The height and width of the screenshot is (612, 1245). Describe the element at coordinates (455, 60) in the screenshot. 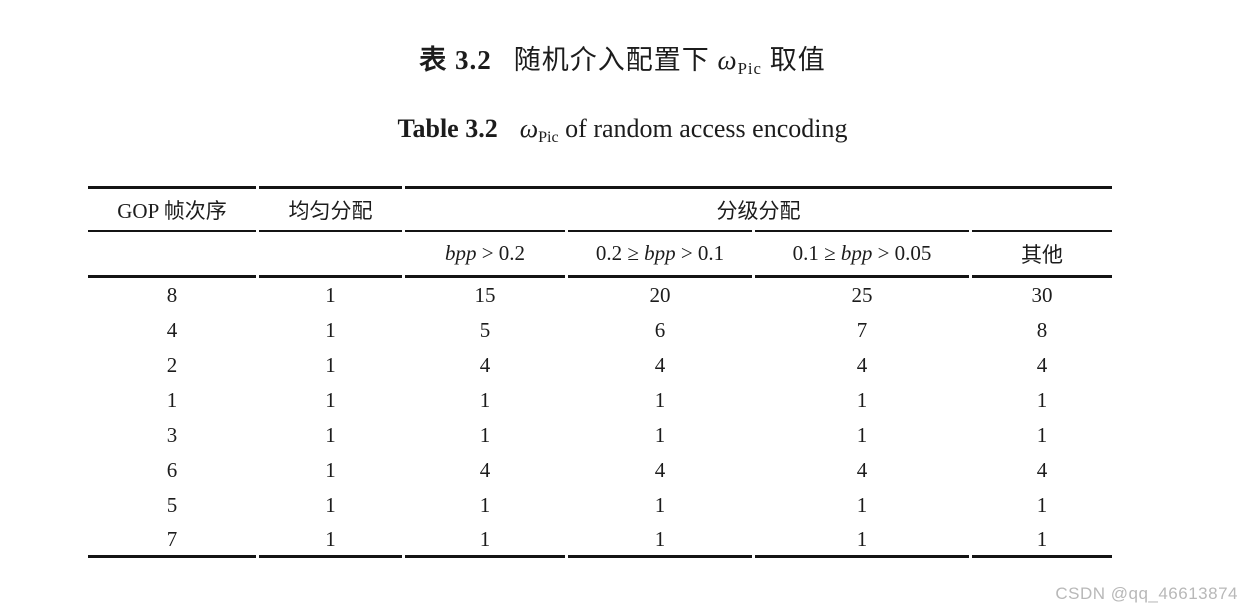

I see `table-number-zh: 表 3.2` at that location.